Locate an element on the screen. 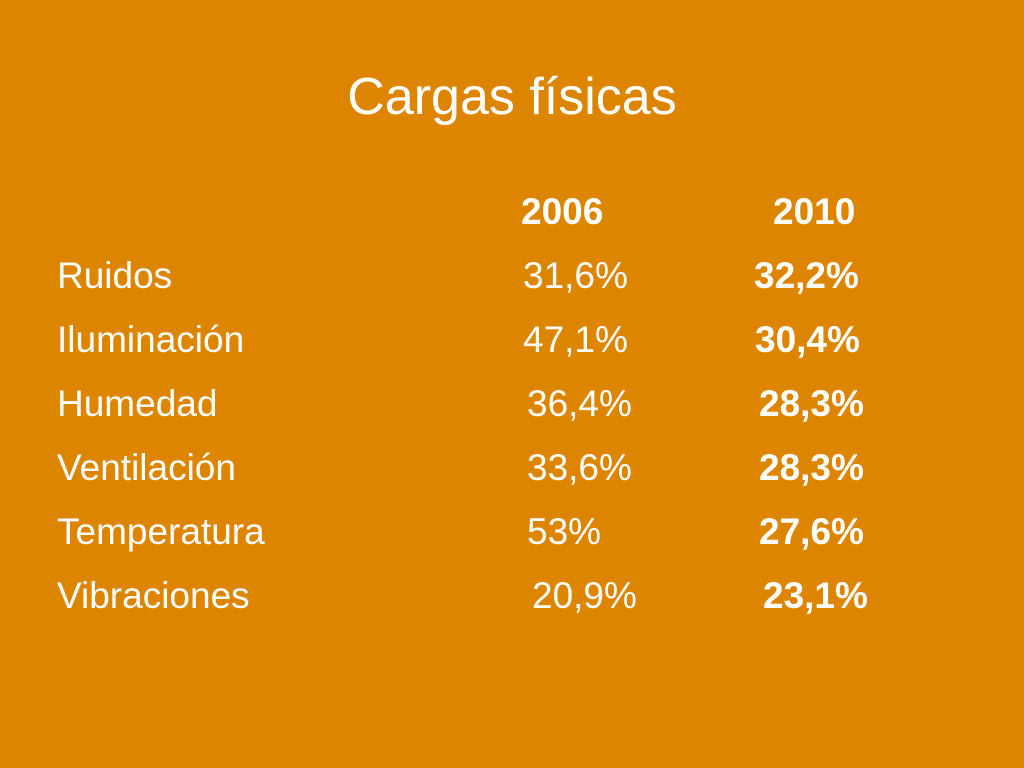  value-2006: 36,4% is located at coordinates (579, 403).